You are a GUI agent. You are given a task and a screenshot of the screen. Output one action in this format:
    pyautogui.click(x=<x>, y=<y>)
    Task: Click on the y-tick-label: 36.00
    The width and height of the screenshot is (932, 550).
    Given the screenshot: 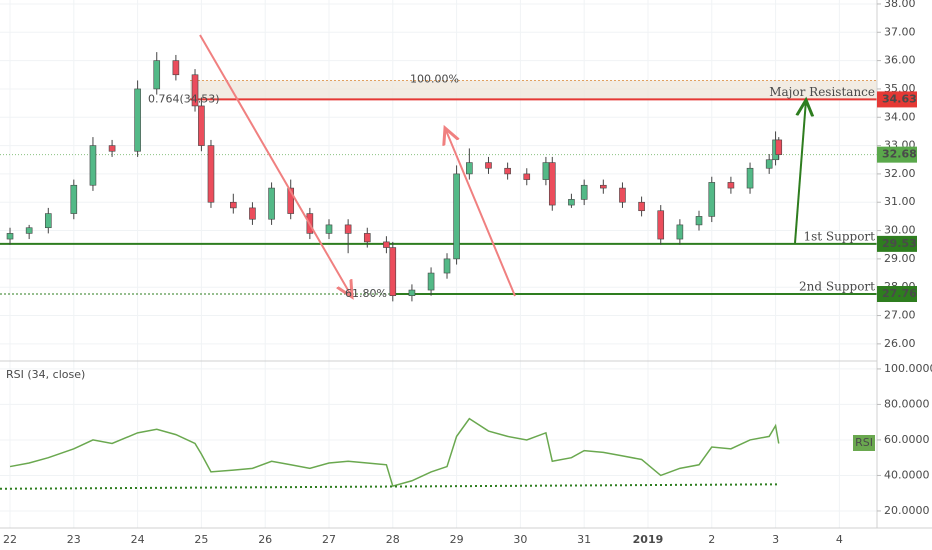 What is the action you would take?
    pyautogui.click(x=900, y=60)
    